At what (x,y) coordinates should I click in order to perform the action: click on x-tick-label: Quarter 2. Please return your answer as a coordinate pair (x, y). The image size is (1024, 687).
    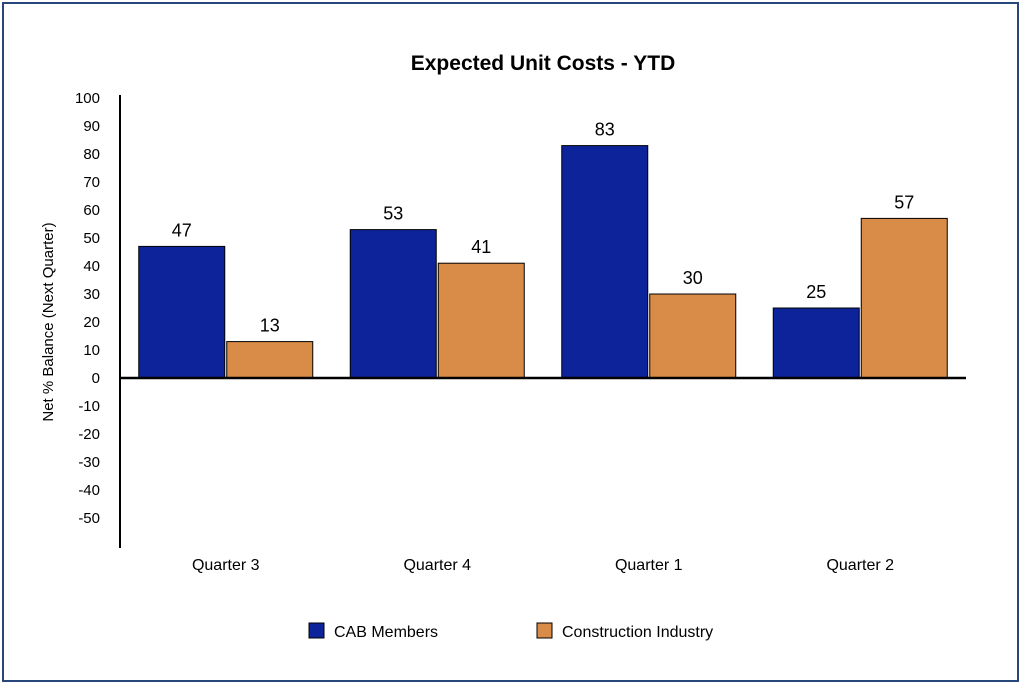
    Looking at the image, I should click on (860, 565).